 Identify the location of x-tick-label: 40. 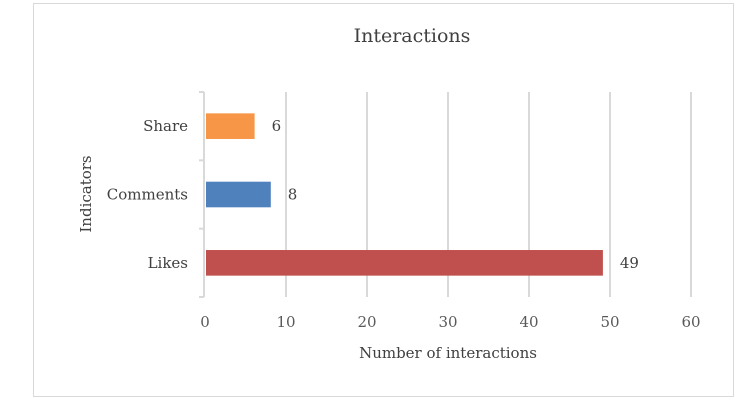
(528, 322).